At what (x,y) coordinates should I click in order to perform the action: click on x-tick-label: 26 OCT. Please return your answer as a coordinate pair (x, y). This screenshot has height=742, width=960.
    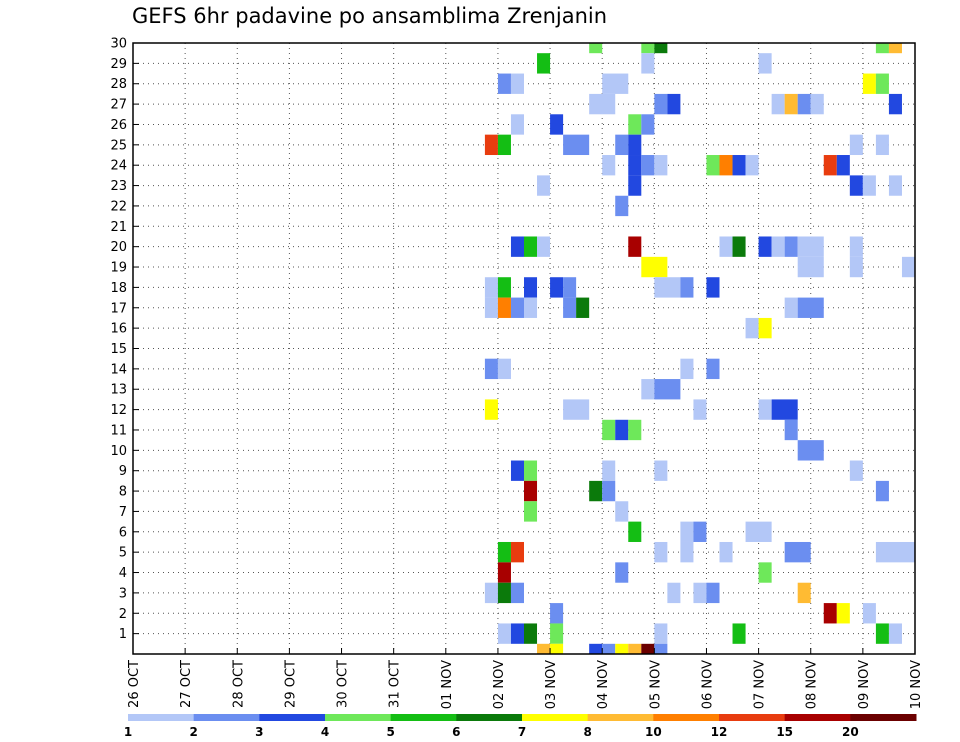
    Looking at the image, I should click on (134, 684).